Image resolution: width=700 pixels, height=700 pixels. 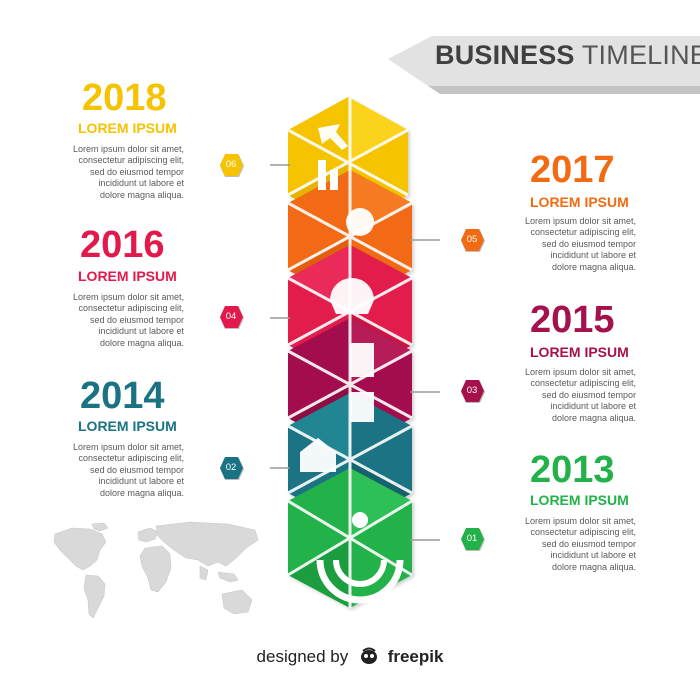 What do you see at coordinates (472, 539) in the screenshot?
I see `step-badge: 01` at bounding box center [472, 539].